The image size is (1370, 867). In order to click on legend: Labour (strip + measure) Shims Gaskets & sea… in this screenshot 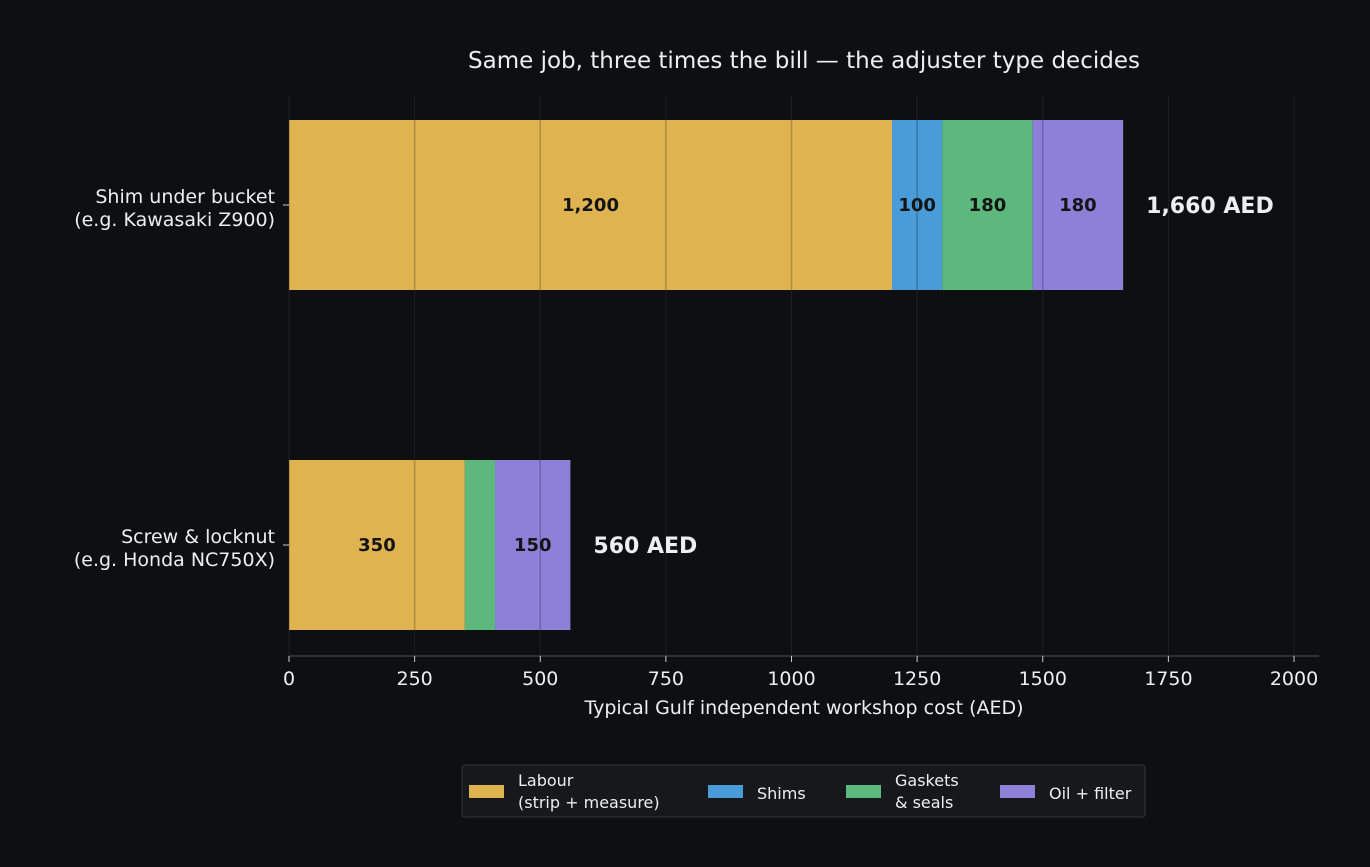, I will do `click(803, 791)`.